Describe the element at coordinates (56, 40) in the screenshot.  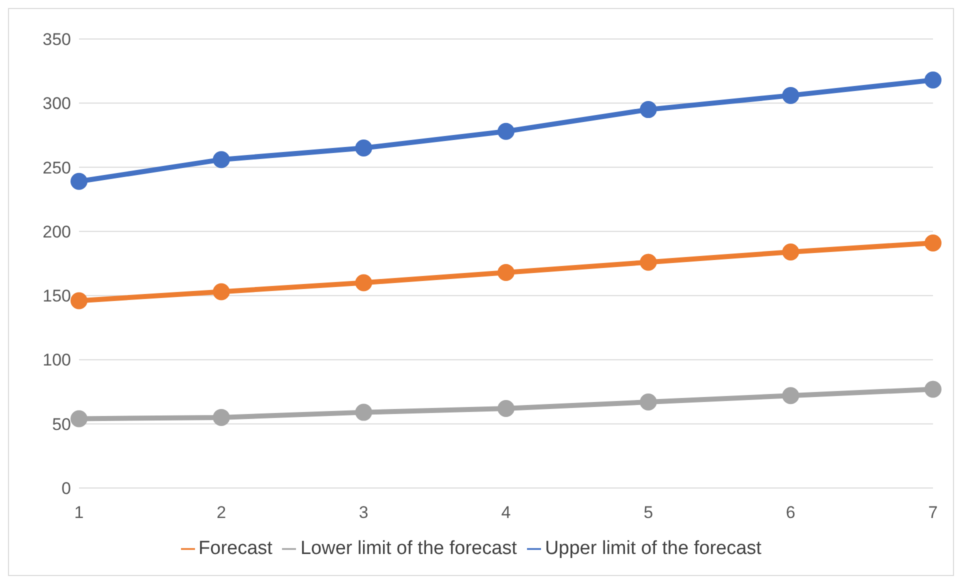
I see `y-tick-label: 350` at that location.